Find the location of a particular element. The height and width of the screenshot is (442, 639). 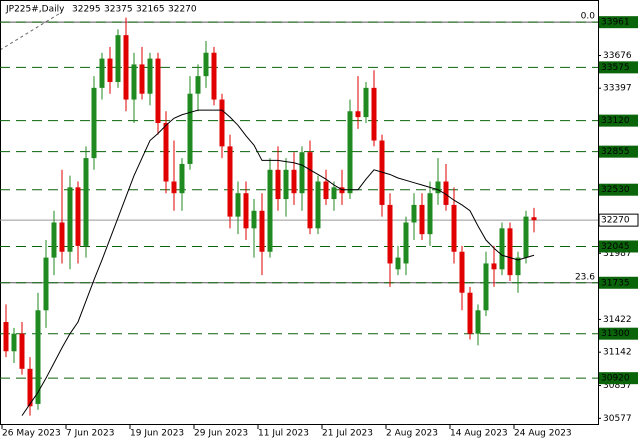

y-tick-label: 30857 is located at coordinates (617, 386).